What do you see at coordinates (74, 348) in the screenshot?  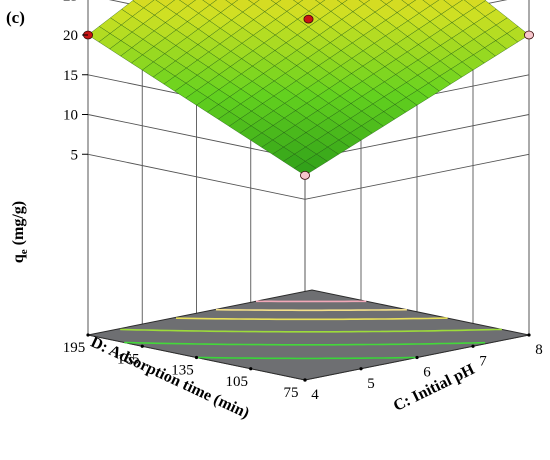 I see `y-tick-label: 195` at bounding box center [74, 348].